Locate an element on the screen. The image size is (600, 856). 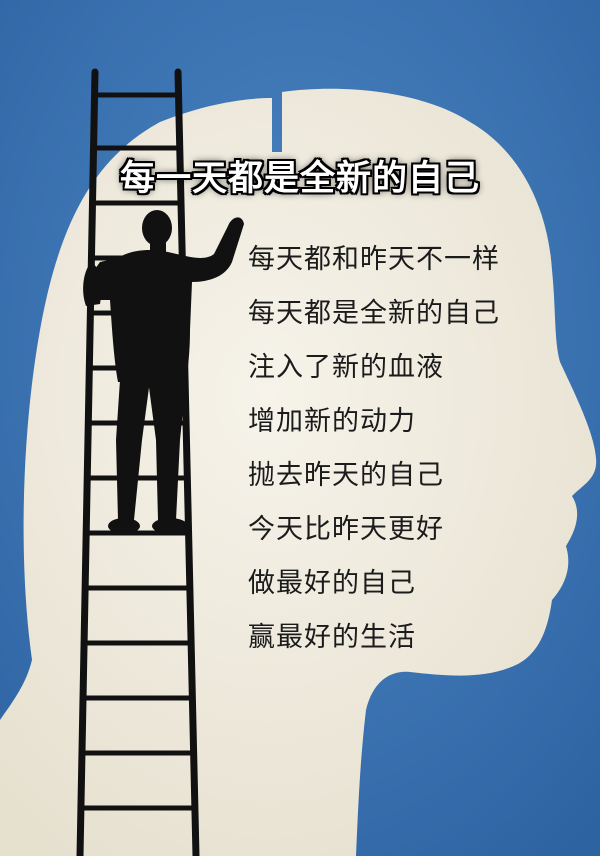
poem-line: 今天比昨天更好 is located at coordinates (346, 529).